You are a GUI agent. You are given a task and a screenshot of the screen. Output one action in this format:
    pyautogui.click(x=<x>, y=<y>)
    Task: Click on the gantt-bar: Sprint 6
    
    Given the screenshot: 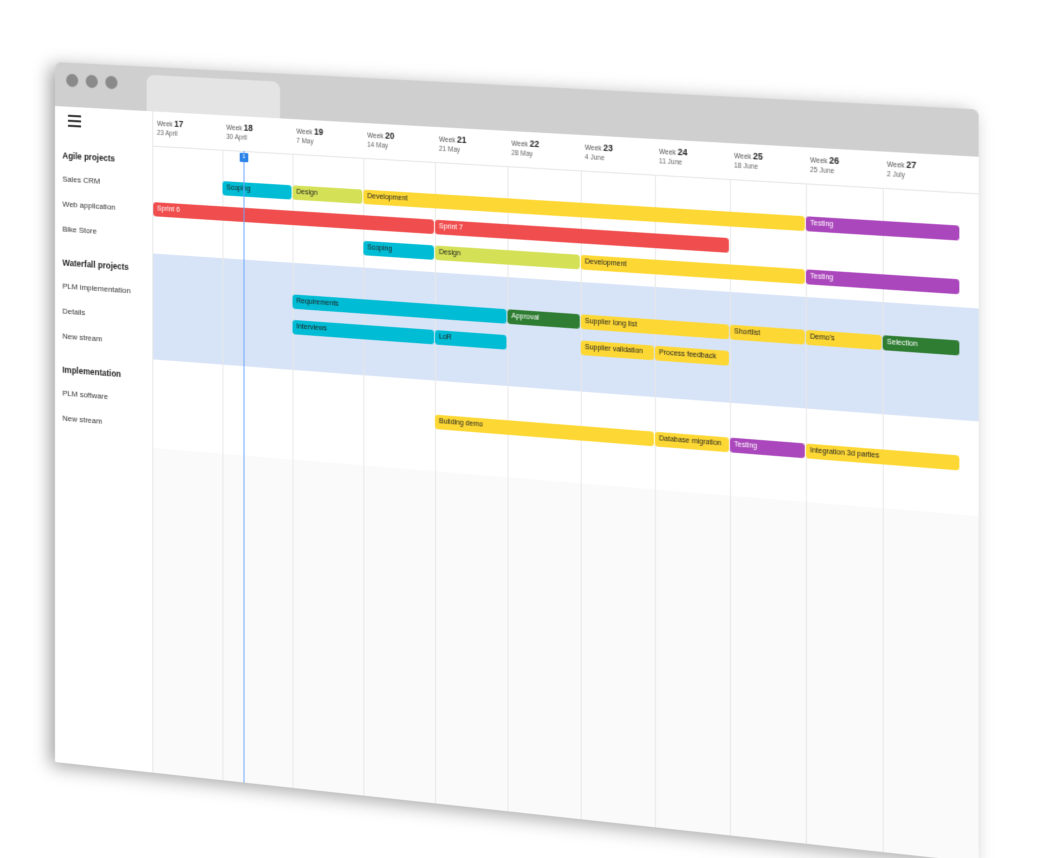 What is the action you would take?
    pyautogui.click(x=293, y=218)
    